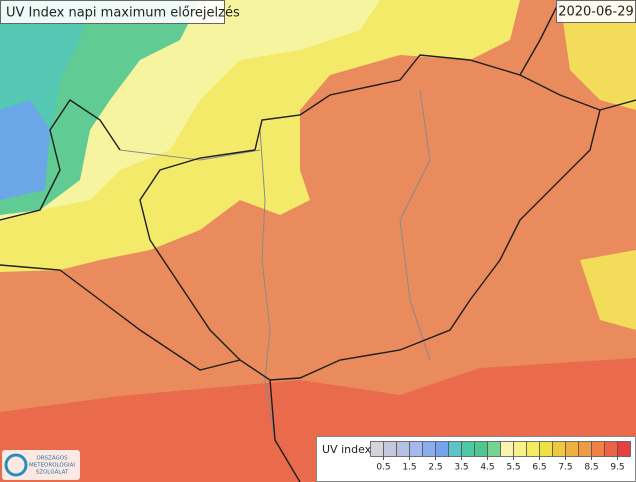  I want to click on legend: 0.5 1.5 2.5 3.5 4.5 5.5 6.5 7.5 8.5 9.5, so click(500, 457).